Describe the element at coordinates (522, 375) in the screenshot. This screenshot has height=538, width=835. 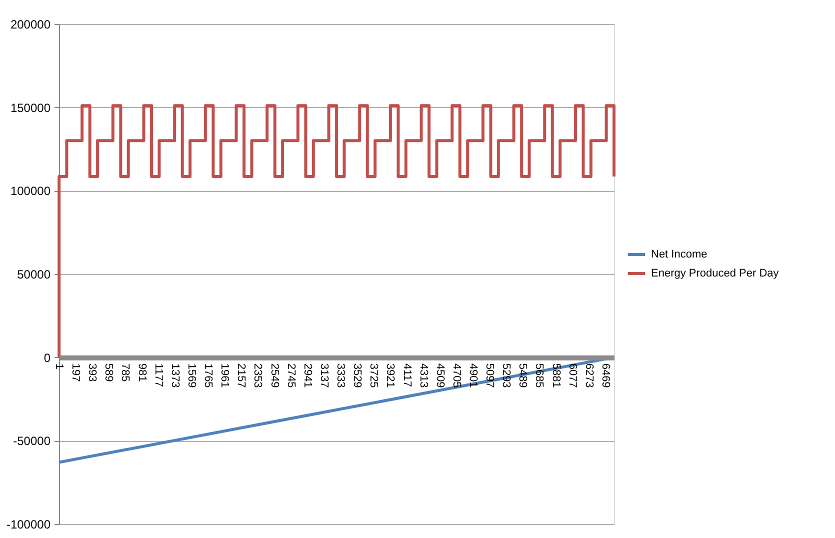
I see `x-tick-label: 5489` at that location.